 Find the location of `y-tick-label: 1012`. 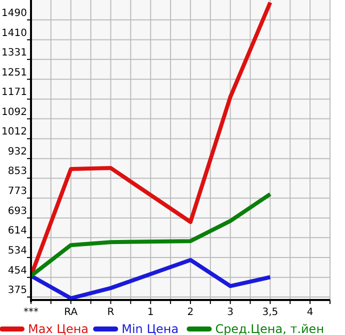

y-tick-label: 1012 is located at coordinates (14, 132).